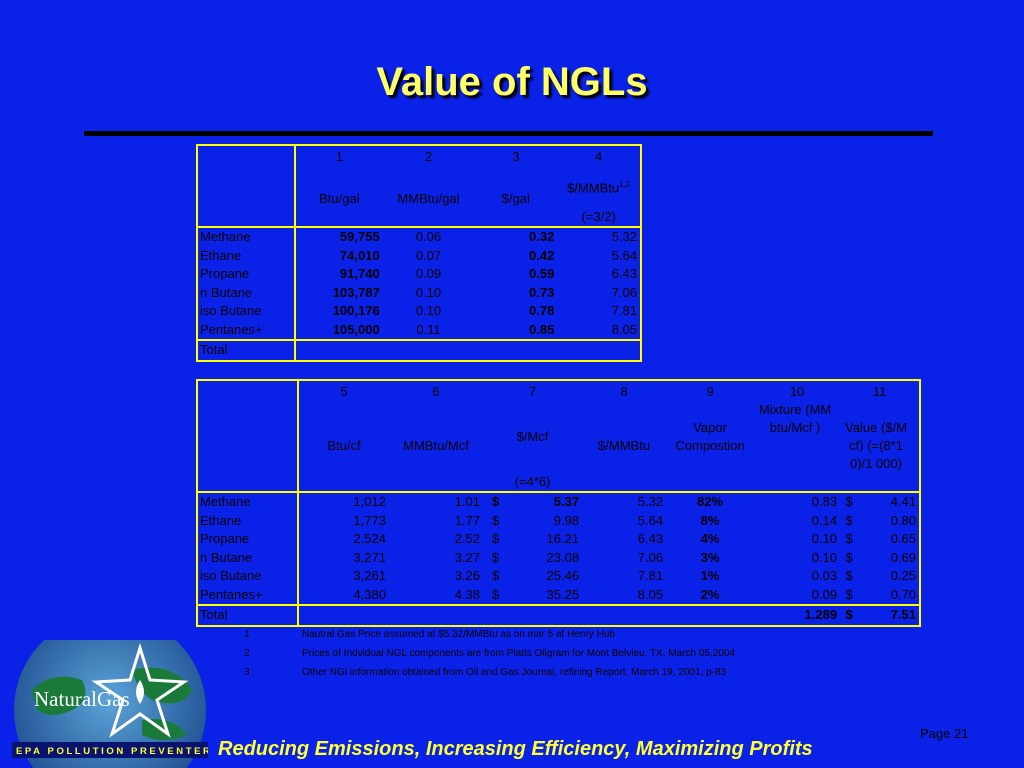 The image size is (1024, 768). I want to click on col-formula: (=3/2), so click(598, 216).